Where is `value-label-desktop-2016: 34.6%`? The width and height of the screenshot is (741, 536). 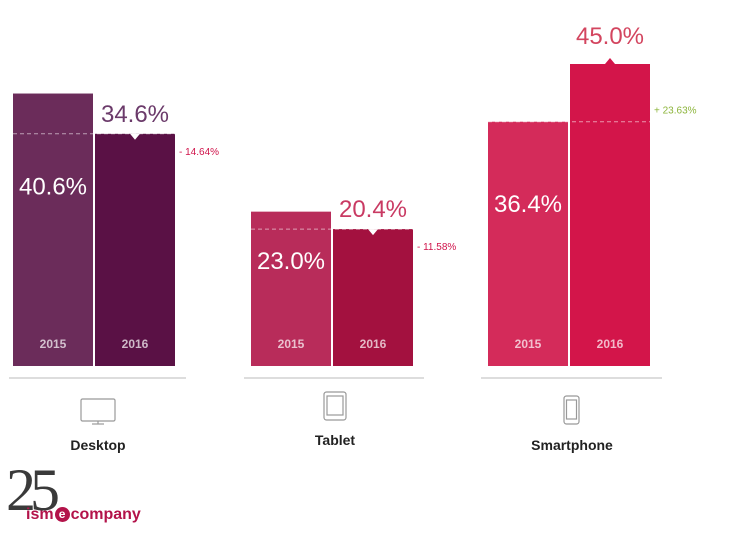
value-label-desktop-2016: 34.6% is located at coordinates (135, 114).